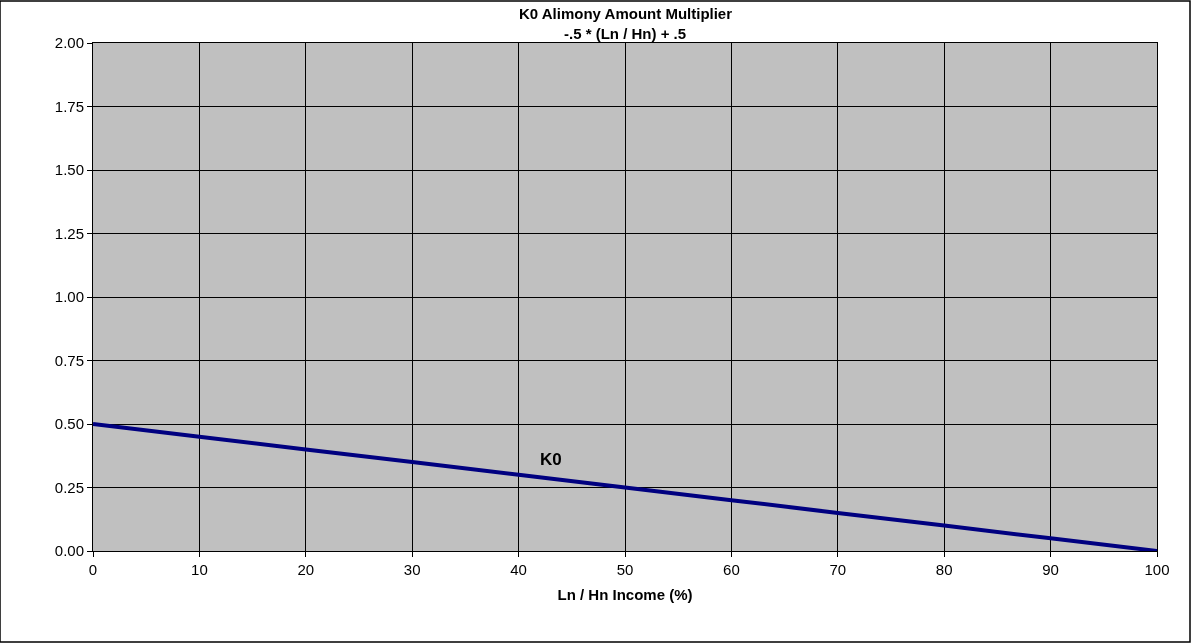  I want to click on x-axis-title: Ln / Hn Income (%), so click(625, 594).